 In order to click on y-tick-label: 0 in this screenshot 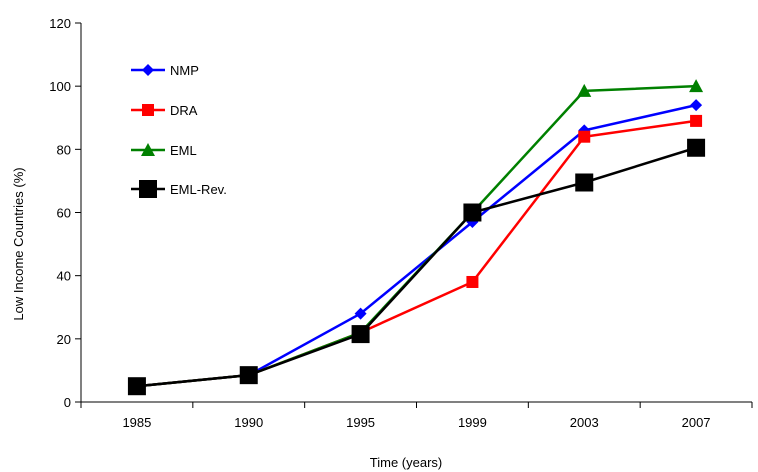, I will do `click(67, 402)`.